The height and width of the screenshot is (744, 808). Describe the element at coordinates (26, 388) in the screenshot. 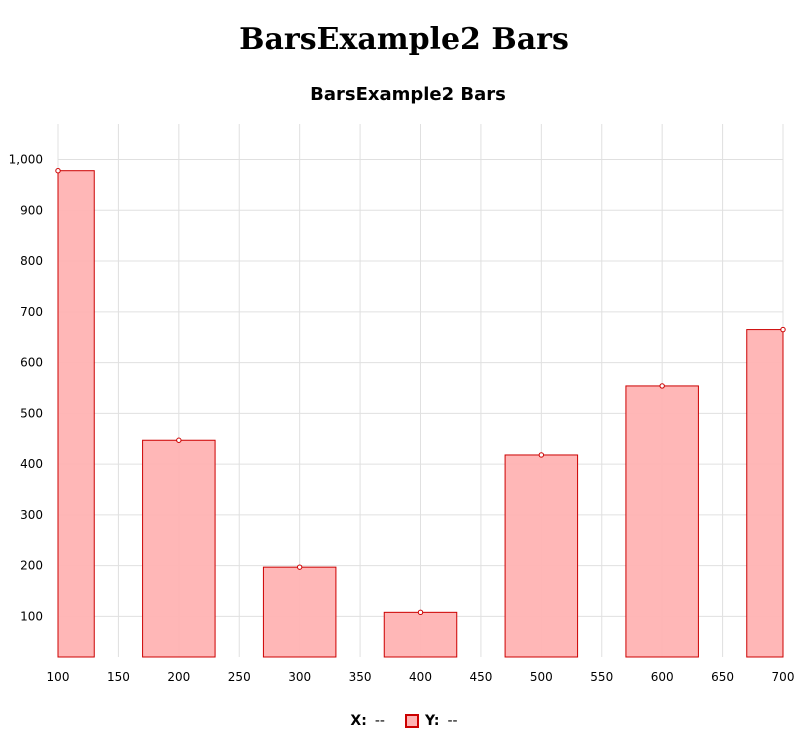

I see `y-axis-ticks: 100 200 300 400 500 600 700 800 900 1,000` at that location.